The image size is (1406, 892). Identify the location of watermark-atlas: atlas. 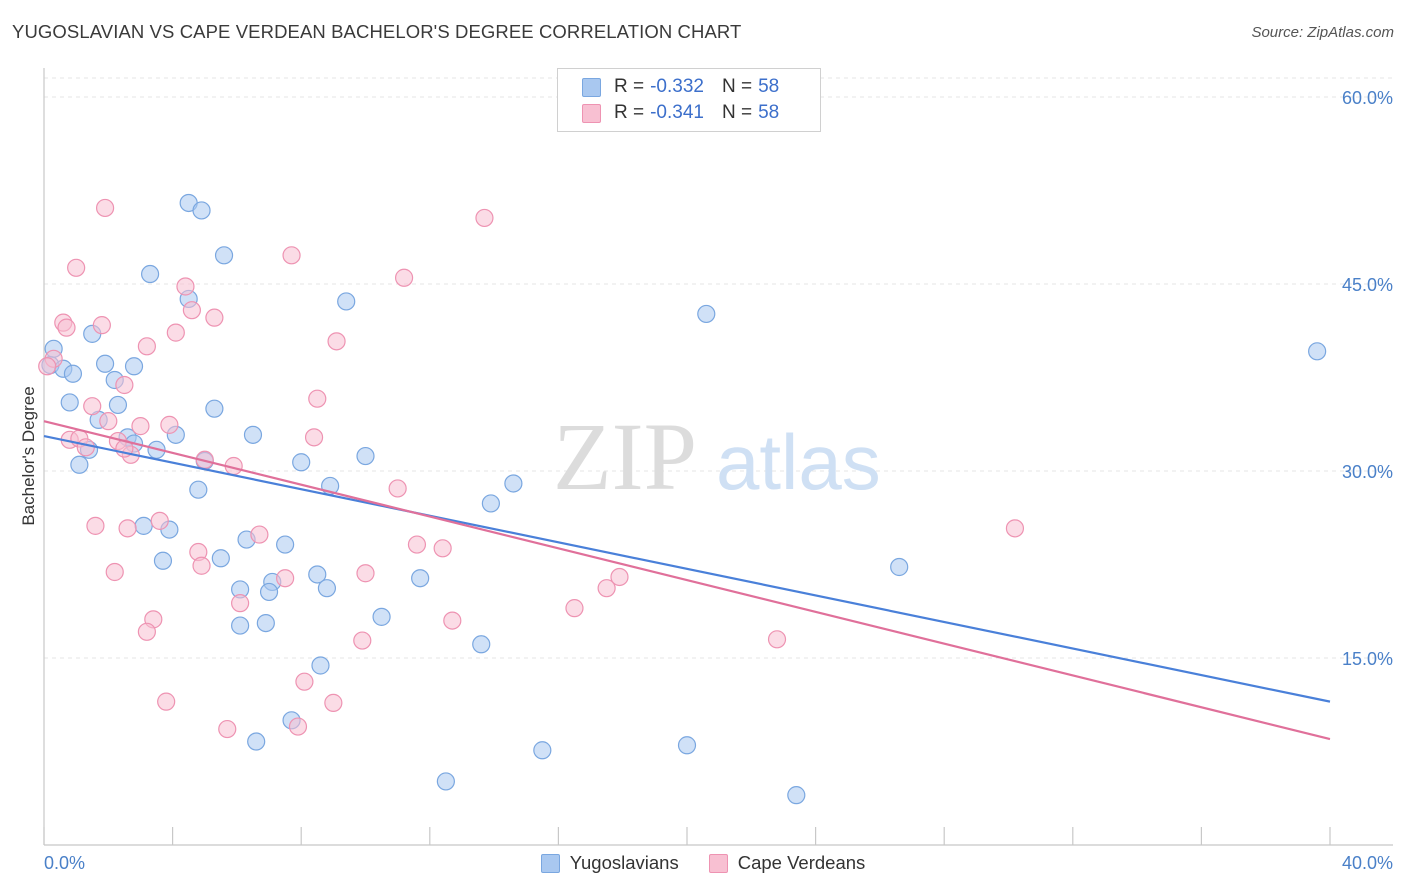
(798, 462).